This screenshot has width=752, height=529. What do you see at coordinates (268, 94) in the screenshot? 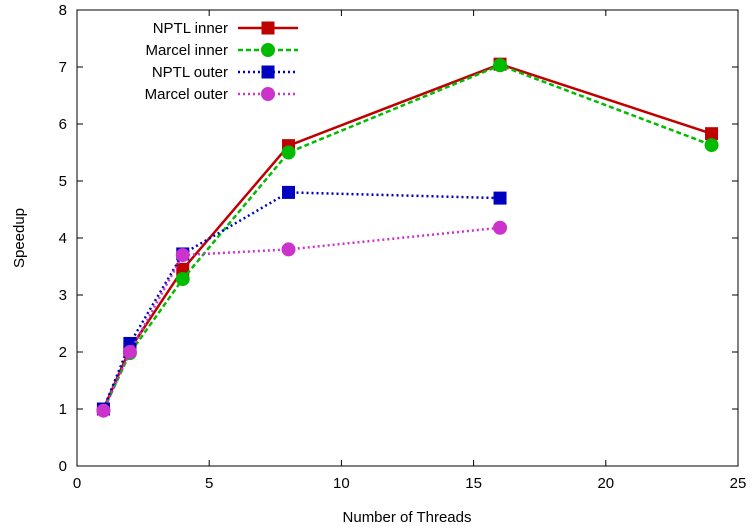
I see `legend-marker-marcel-outer` at bounding box center [268, 94].